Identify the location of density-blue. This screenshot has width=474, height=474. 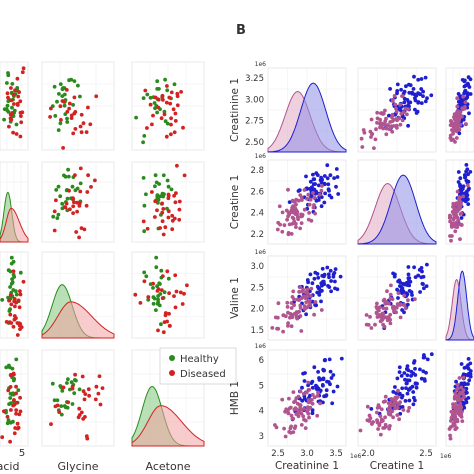
(307, 117).